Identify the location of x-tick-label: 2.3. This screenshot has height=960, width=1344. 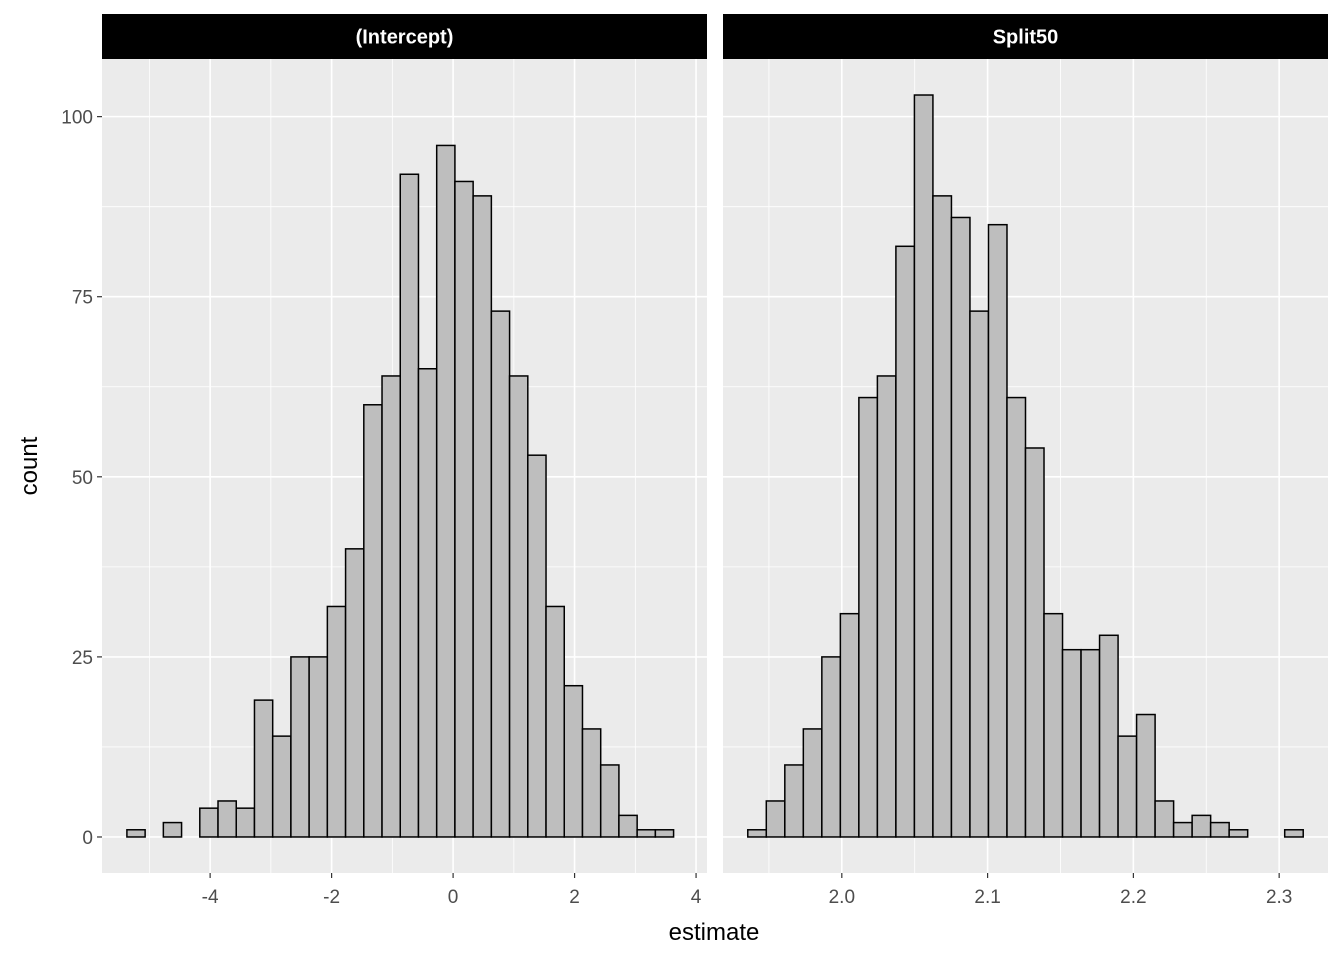
(1279, 897).